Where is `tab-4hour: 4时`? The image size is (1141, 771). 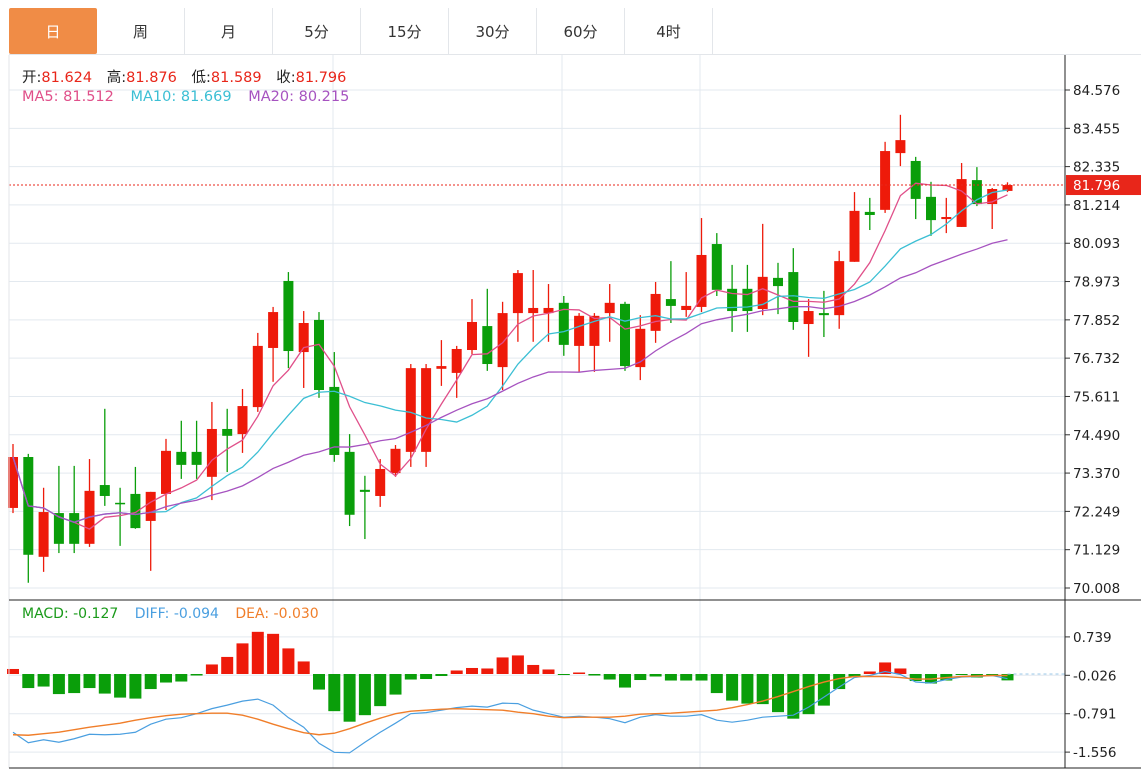 tab-4hour: 4时 is located at coordinates (669, 31).